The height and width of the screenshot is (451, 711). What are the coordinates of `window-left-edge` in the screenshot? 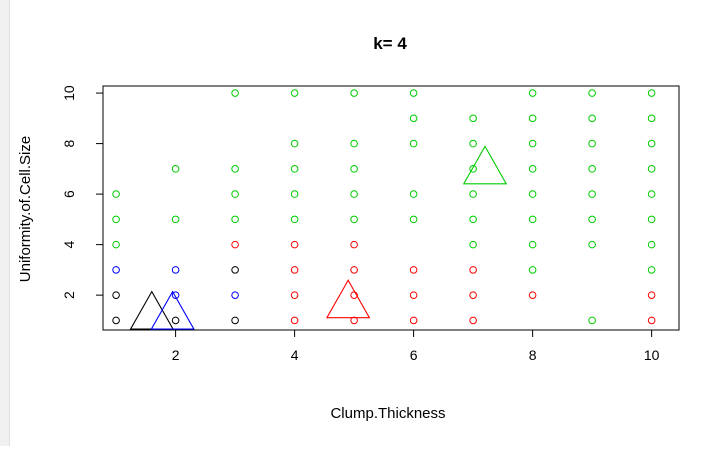 It's located at (5, 223).